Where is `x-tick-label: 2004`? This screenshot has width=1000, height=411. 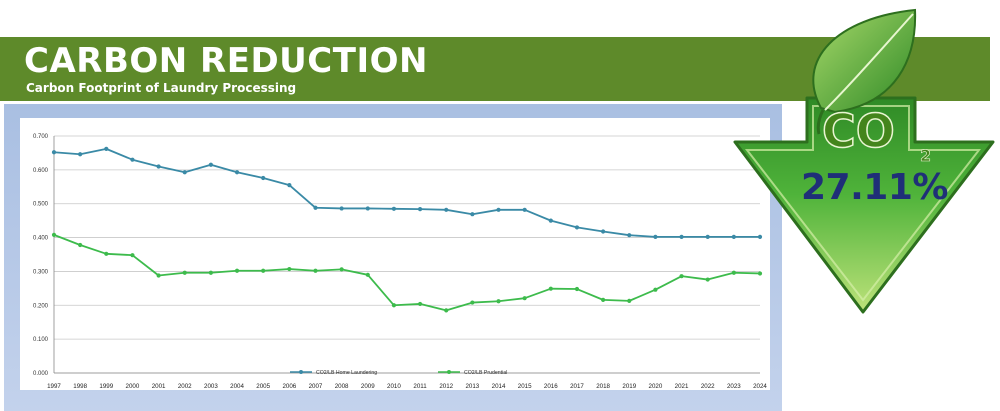 x-tick-label: 2004 is located at coordinates (237, 386).